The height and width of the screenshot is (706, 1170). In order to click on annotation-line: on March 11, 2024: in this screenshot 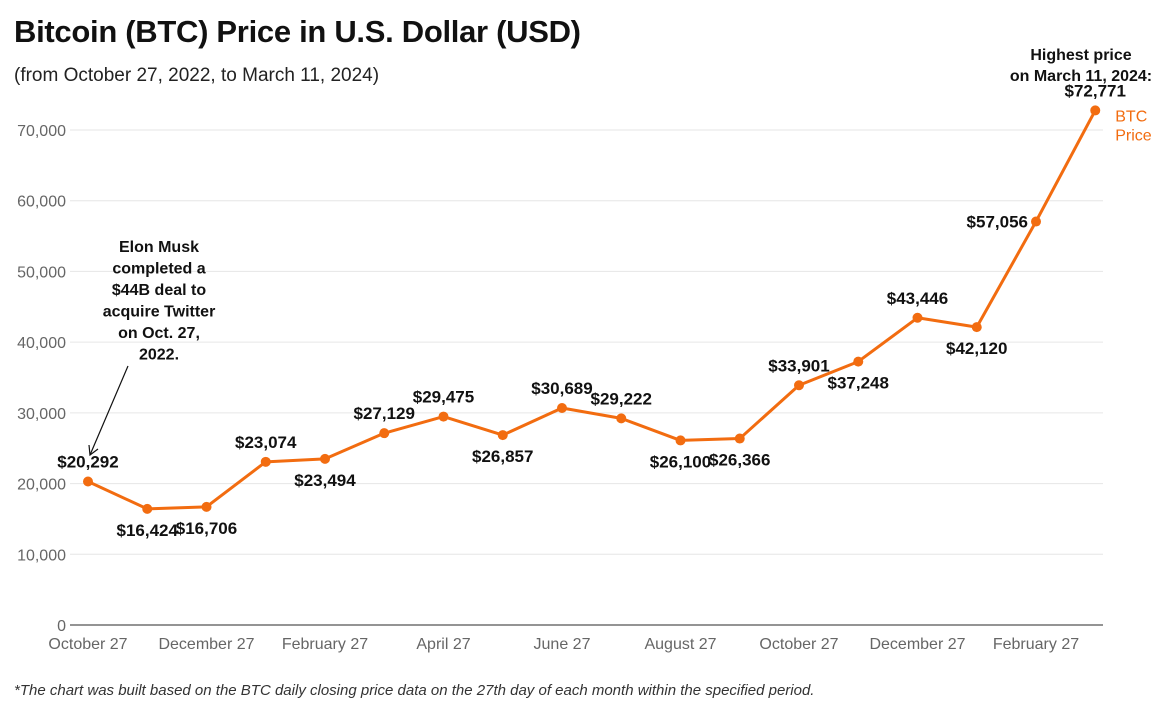, I will do `click(1081, 76)`.